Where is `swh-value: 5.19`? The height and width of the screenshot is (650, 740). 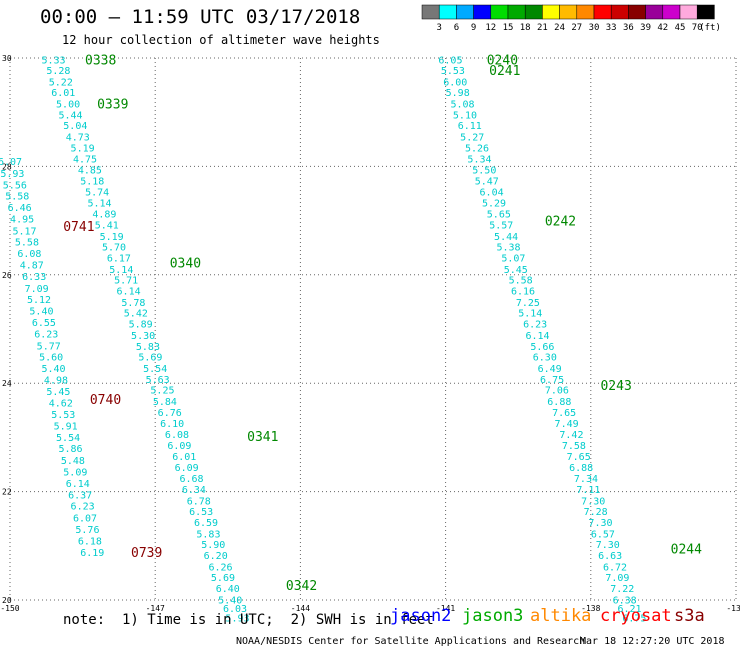
swh-value: 5.19 is located at coordinates (83, 148).